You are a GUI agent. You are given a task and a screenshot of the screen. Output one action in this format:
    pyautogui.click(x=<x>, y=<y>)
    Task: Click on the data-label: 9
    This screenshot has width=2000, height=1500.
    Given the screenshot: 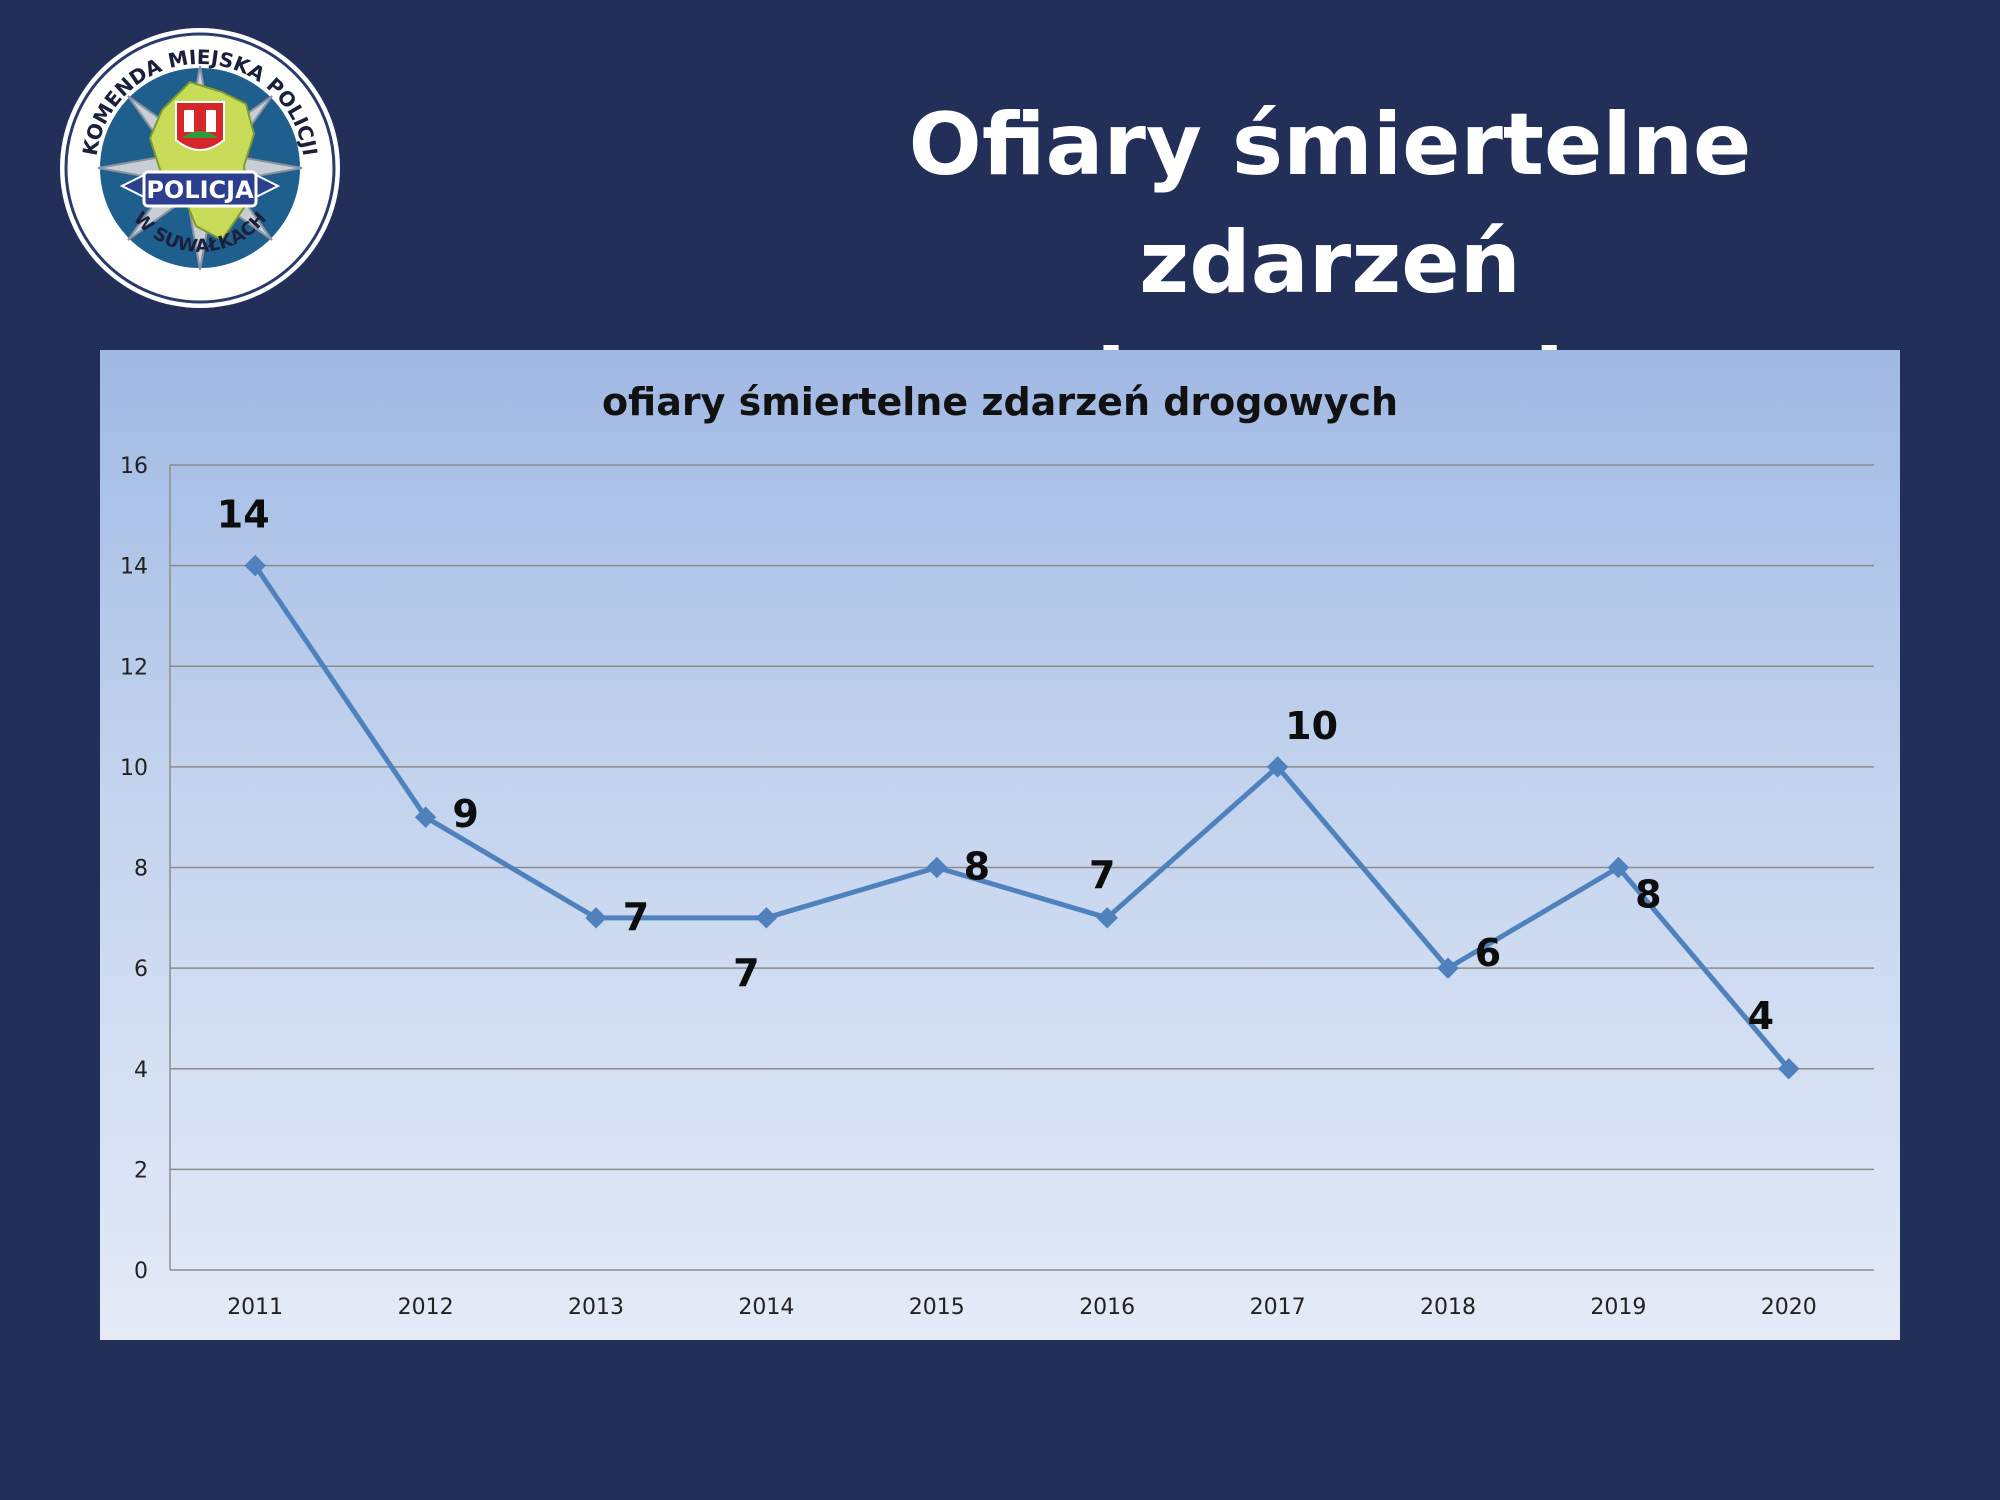 What is the action you would take?
    pyautogui.click(x=465, y=814)
    